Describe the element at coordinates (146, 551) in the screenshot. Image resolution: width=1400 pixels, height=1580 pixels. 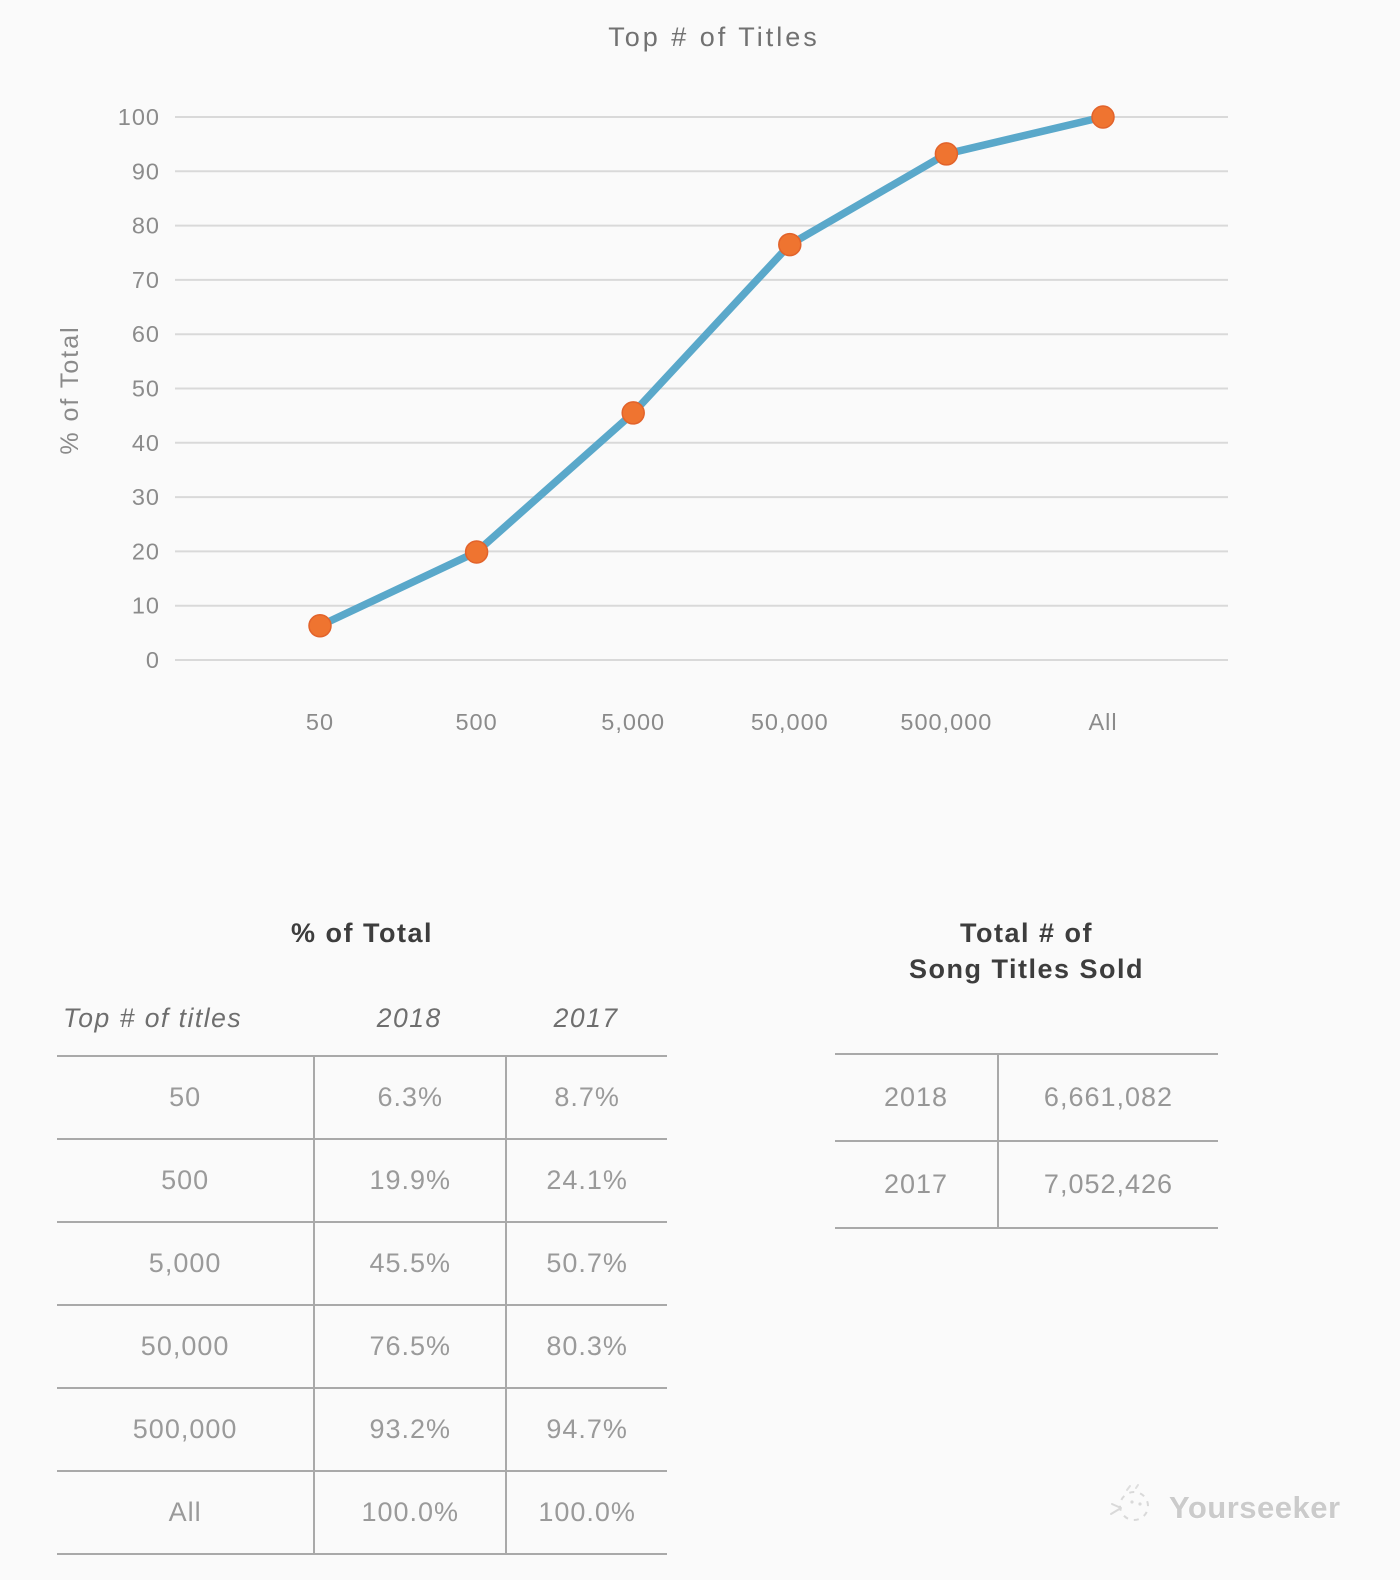
I see `y-tick-label: 20` at that location.